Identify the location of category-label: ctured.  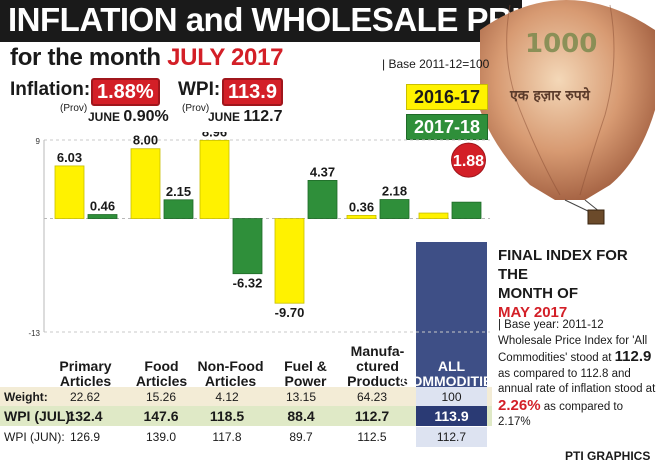
(377, 366).